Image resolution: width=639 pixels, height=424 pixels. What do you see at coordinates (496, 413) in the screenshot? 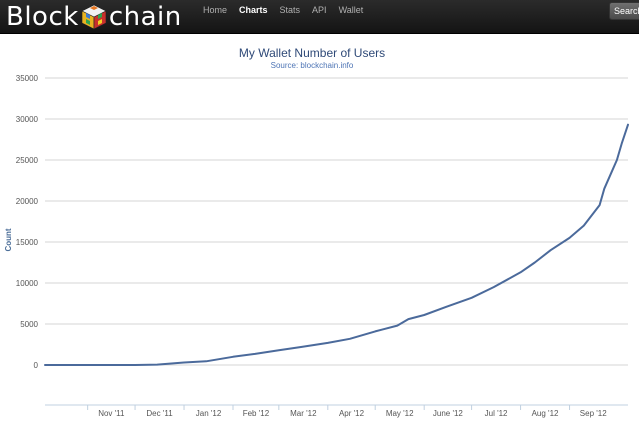
I see `x-tick-label: Jul '12` at bounding box center [496, 413].